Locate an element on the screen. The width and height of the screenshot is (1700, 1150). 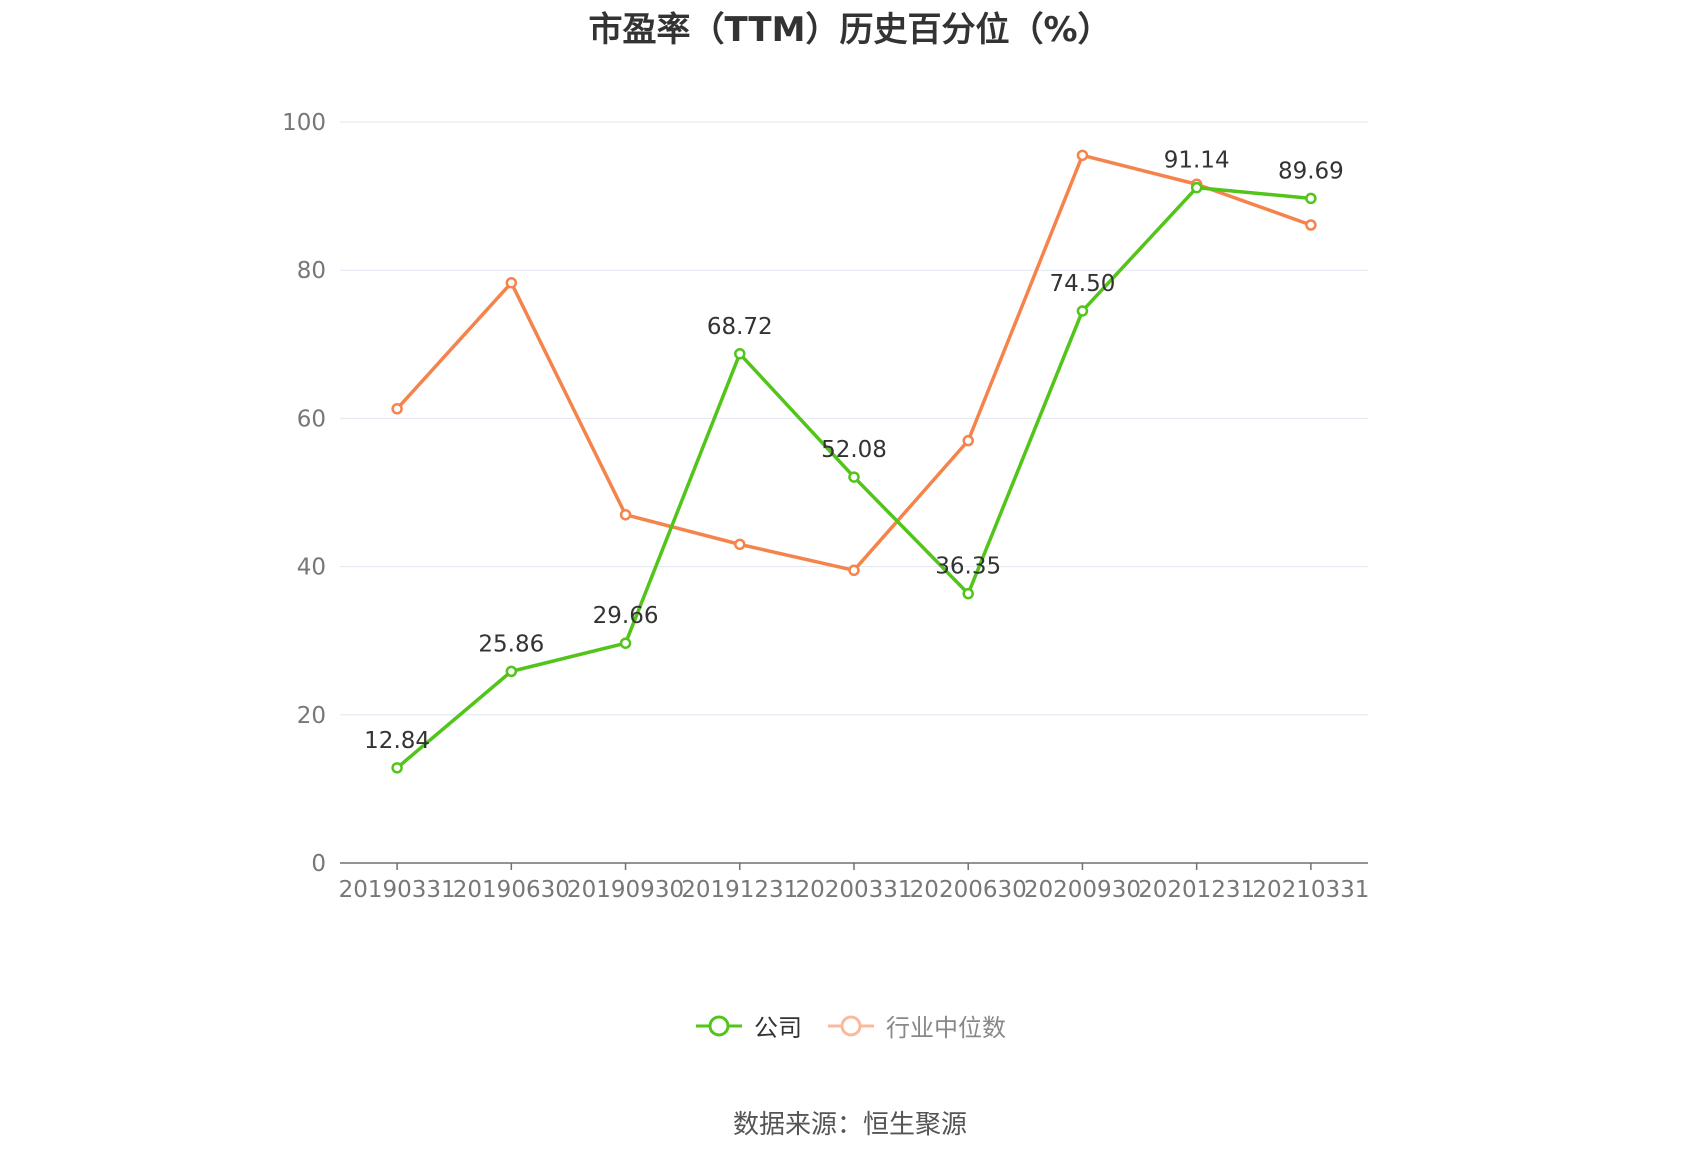
y-tick-label: 0 is located at coordinates (318, 864).